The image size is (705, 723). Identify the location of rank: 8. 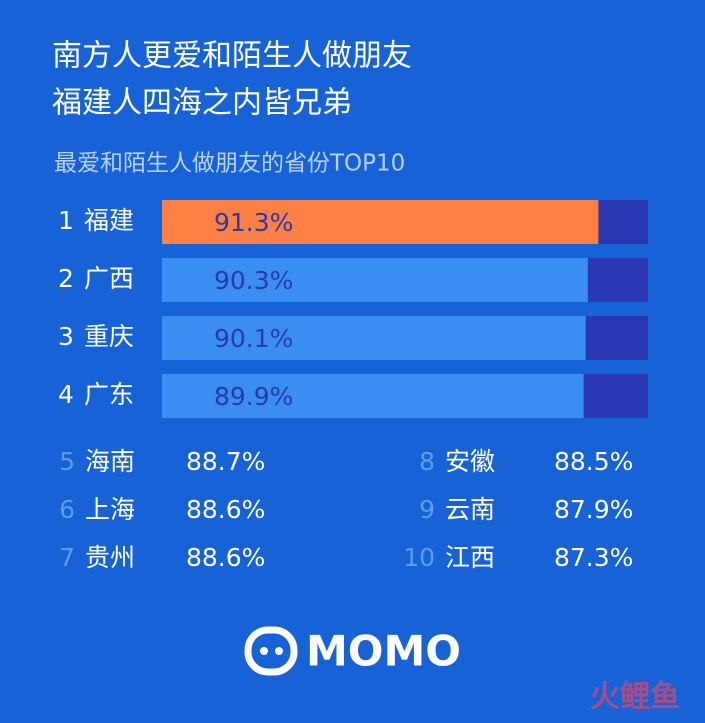
(427, 461).